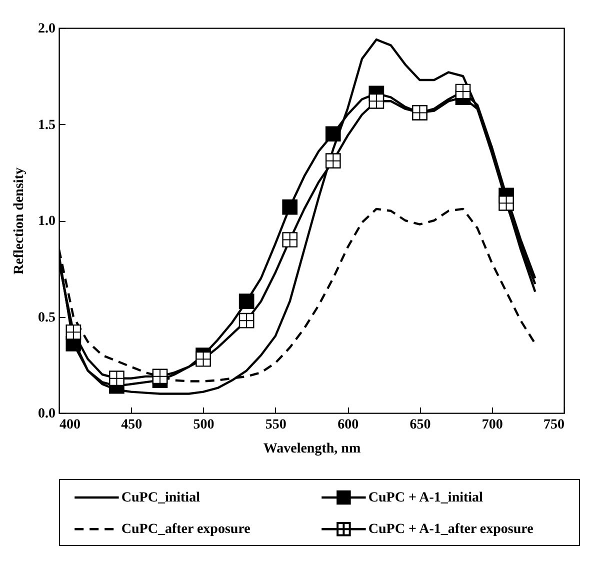  What do you see at coordinates (554, 425) in the screenshot?
I see `x-tick-label: 750` at bounding box center [554, 425].